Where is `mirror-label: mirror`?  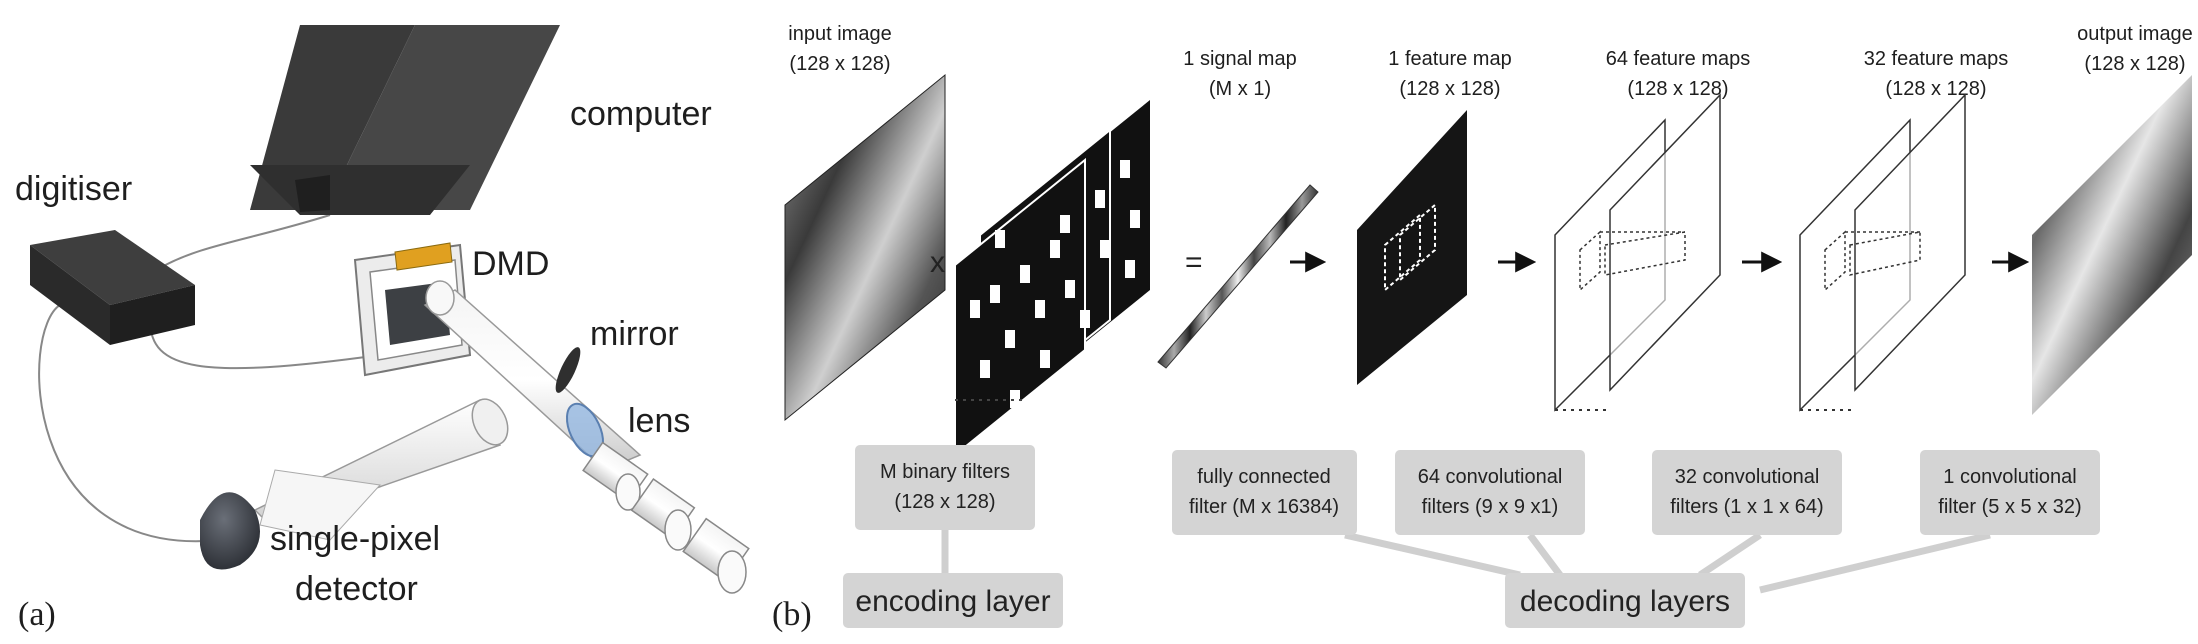
mirror-label: mirror is located at coordinates (634, 334).